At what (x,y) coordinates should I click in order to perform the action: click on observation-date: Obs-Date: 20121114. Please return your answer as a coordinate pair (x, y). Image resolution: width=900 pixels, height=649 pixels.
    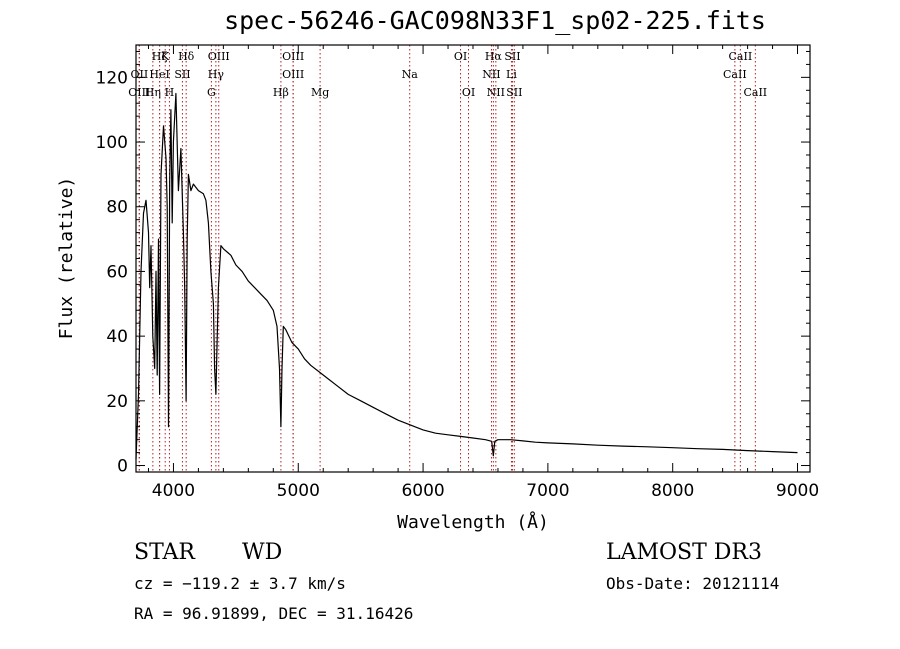
    Looking at the image, I should click on (693, 583).